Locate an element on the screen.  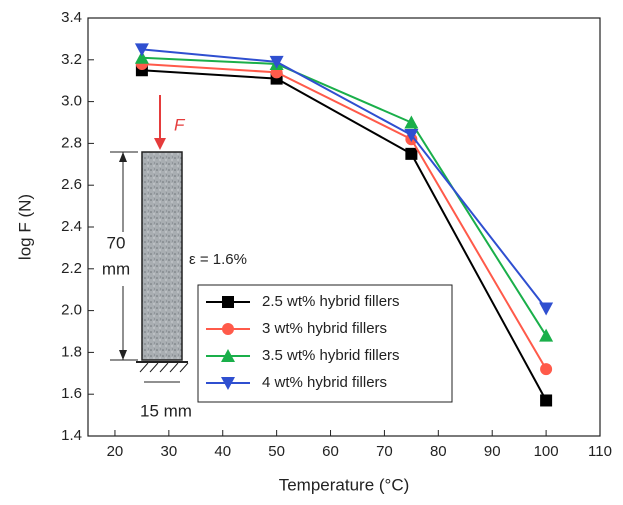
y-tick-label: 2.2 is located at coordinates (71, 268).